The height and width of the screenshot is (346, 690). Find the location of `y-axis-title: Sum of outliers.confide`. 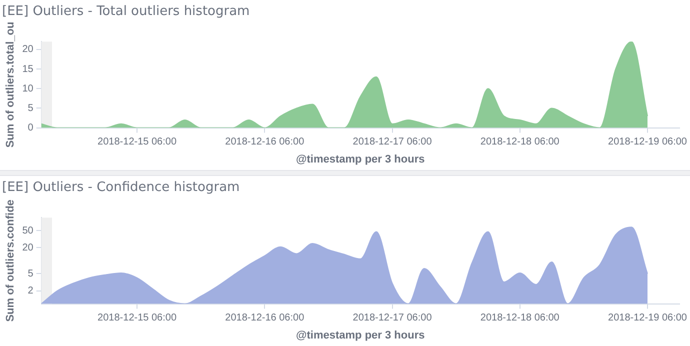

y-axis-title: Sum of outliers.confide is located at coordinates (10, 261).